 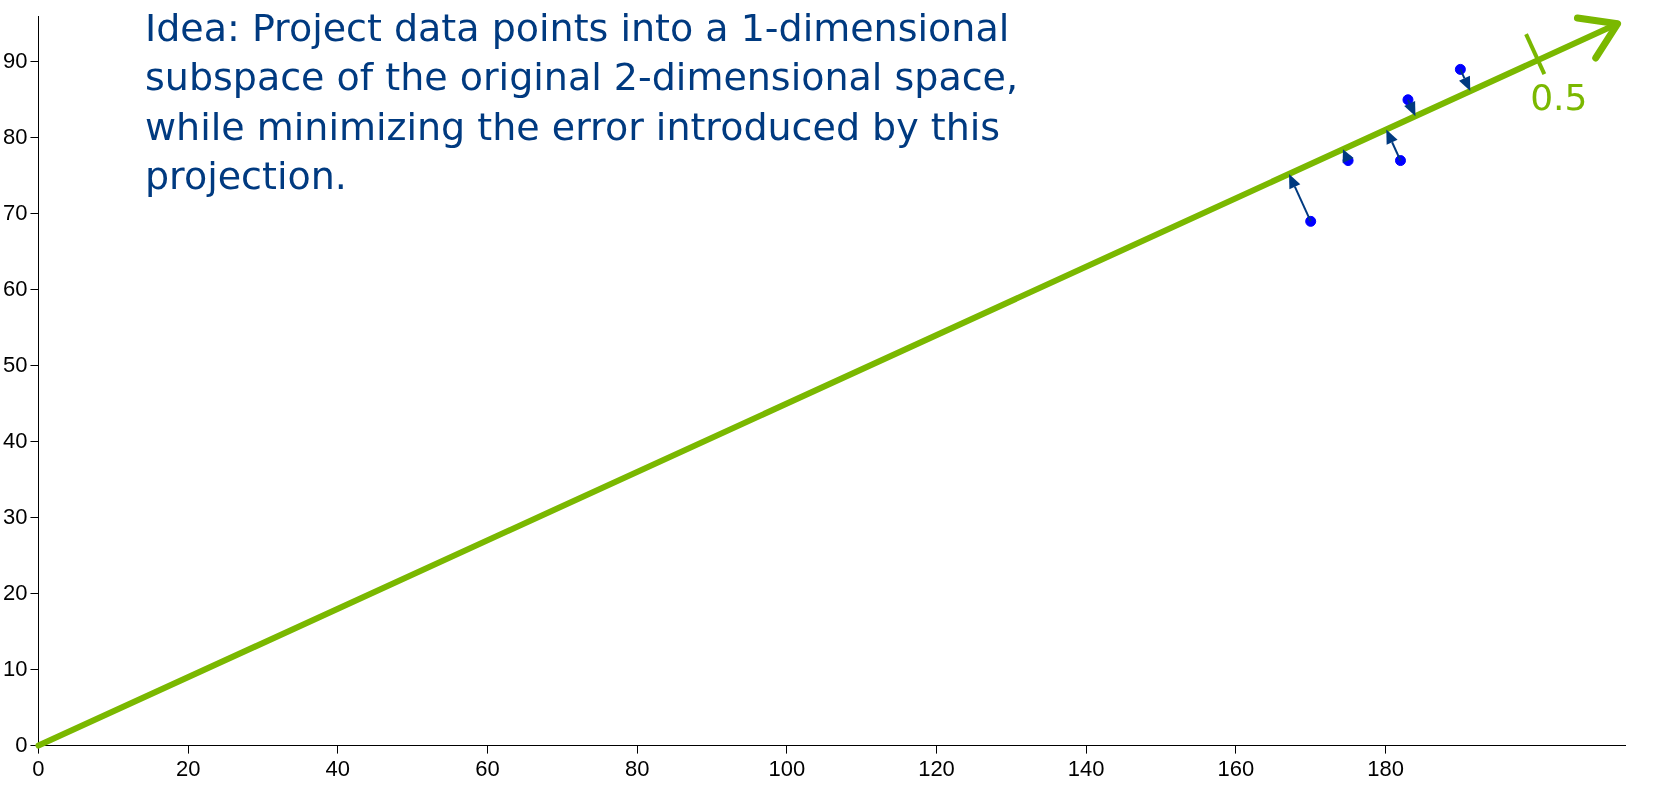 What do you see at coordinates (15, 60) in the screenshot?
I see `y-tick-label: 90` at bounding box center [15, 60].